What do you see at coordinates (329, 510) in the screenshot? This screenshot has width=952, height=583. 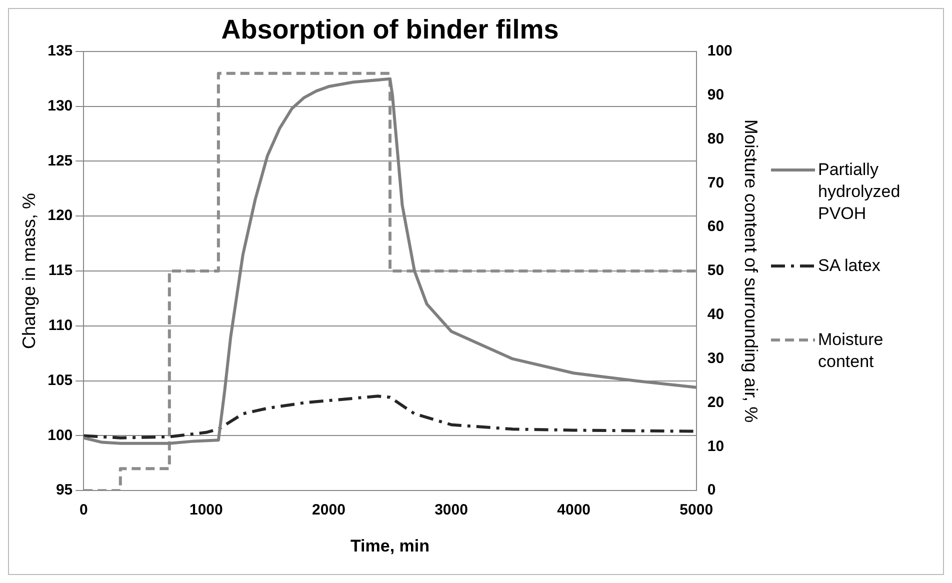 I see `x-tick-label: 2000` at bounding box center [329, 510].